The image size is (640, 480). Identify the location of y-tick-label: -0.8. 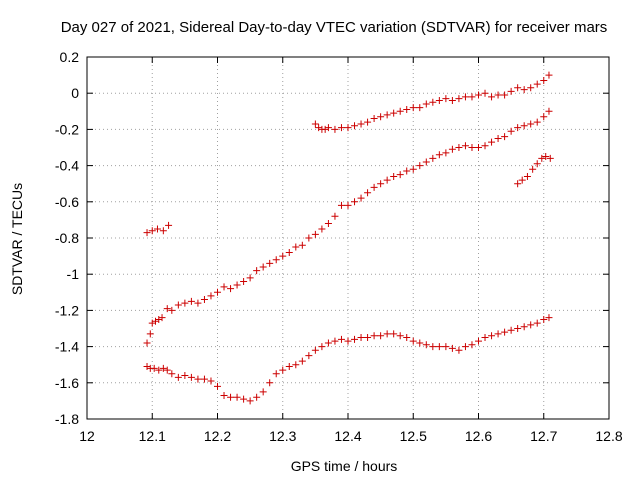
(67, 238).